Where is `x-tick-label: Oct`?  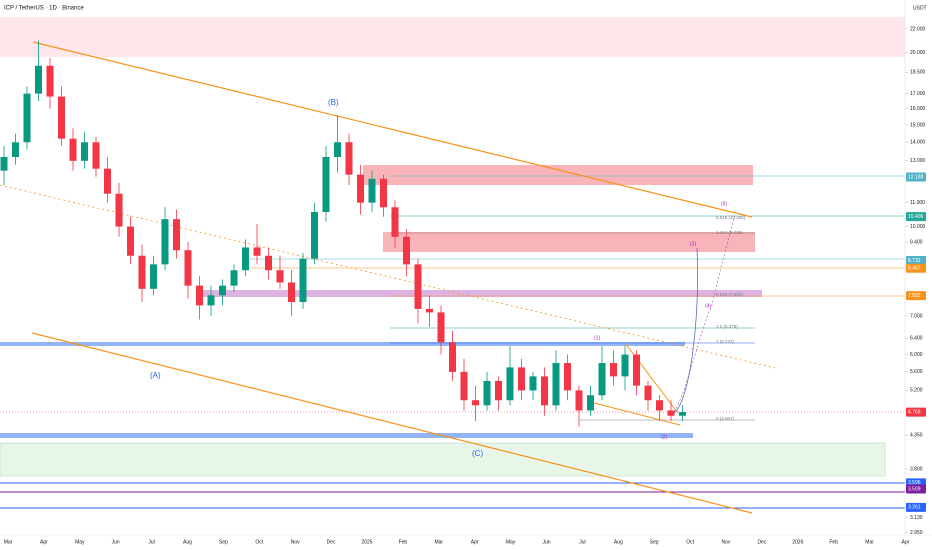 x-tick-label: Oct is located at coordinates (259, 542).